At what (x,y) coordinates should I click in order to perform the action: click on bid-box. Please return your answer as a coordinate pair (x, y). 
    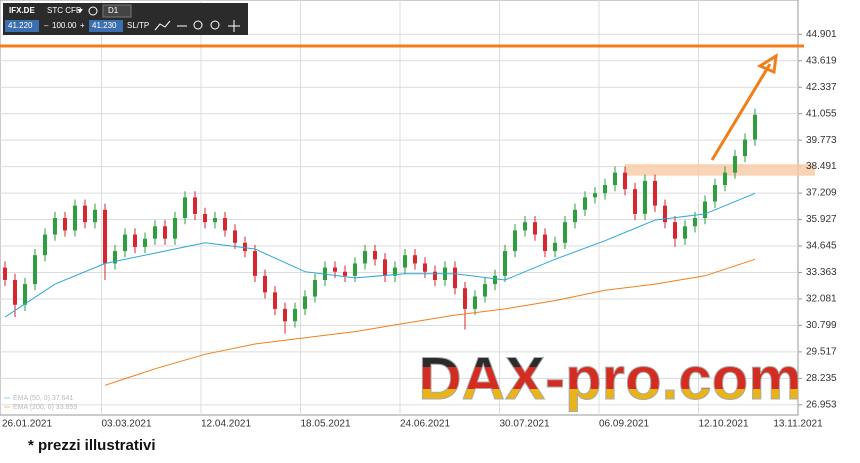
    Looking at the image, I should click on (22, 26).